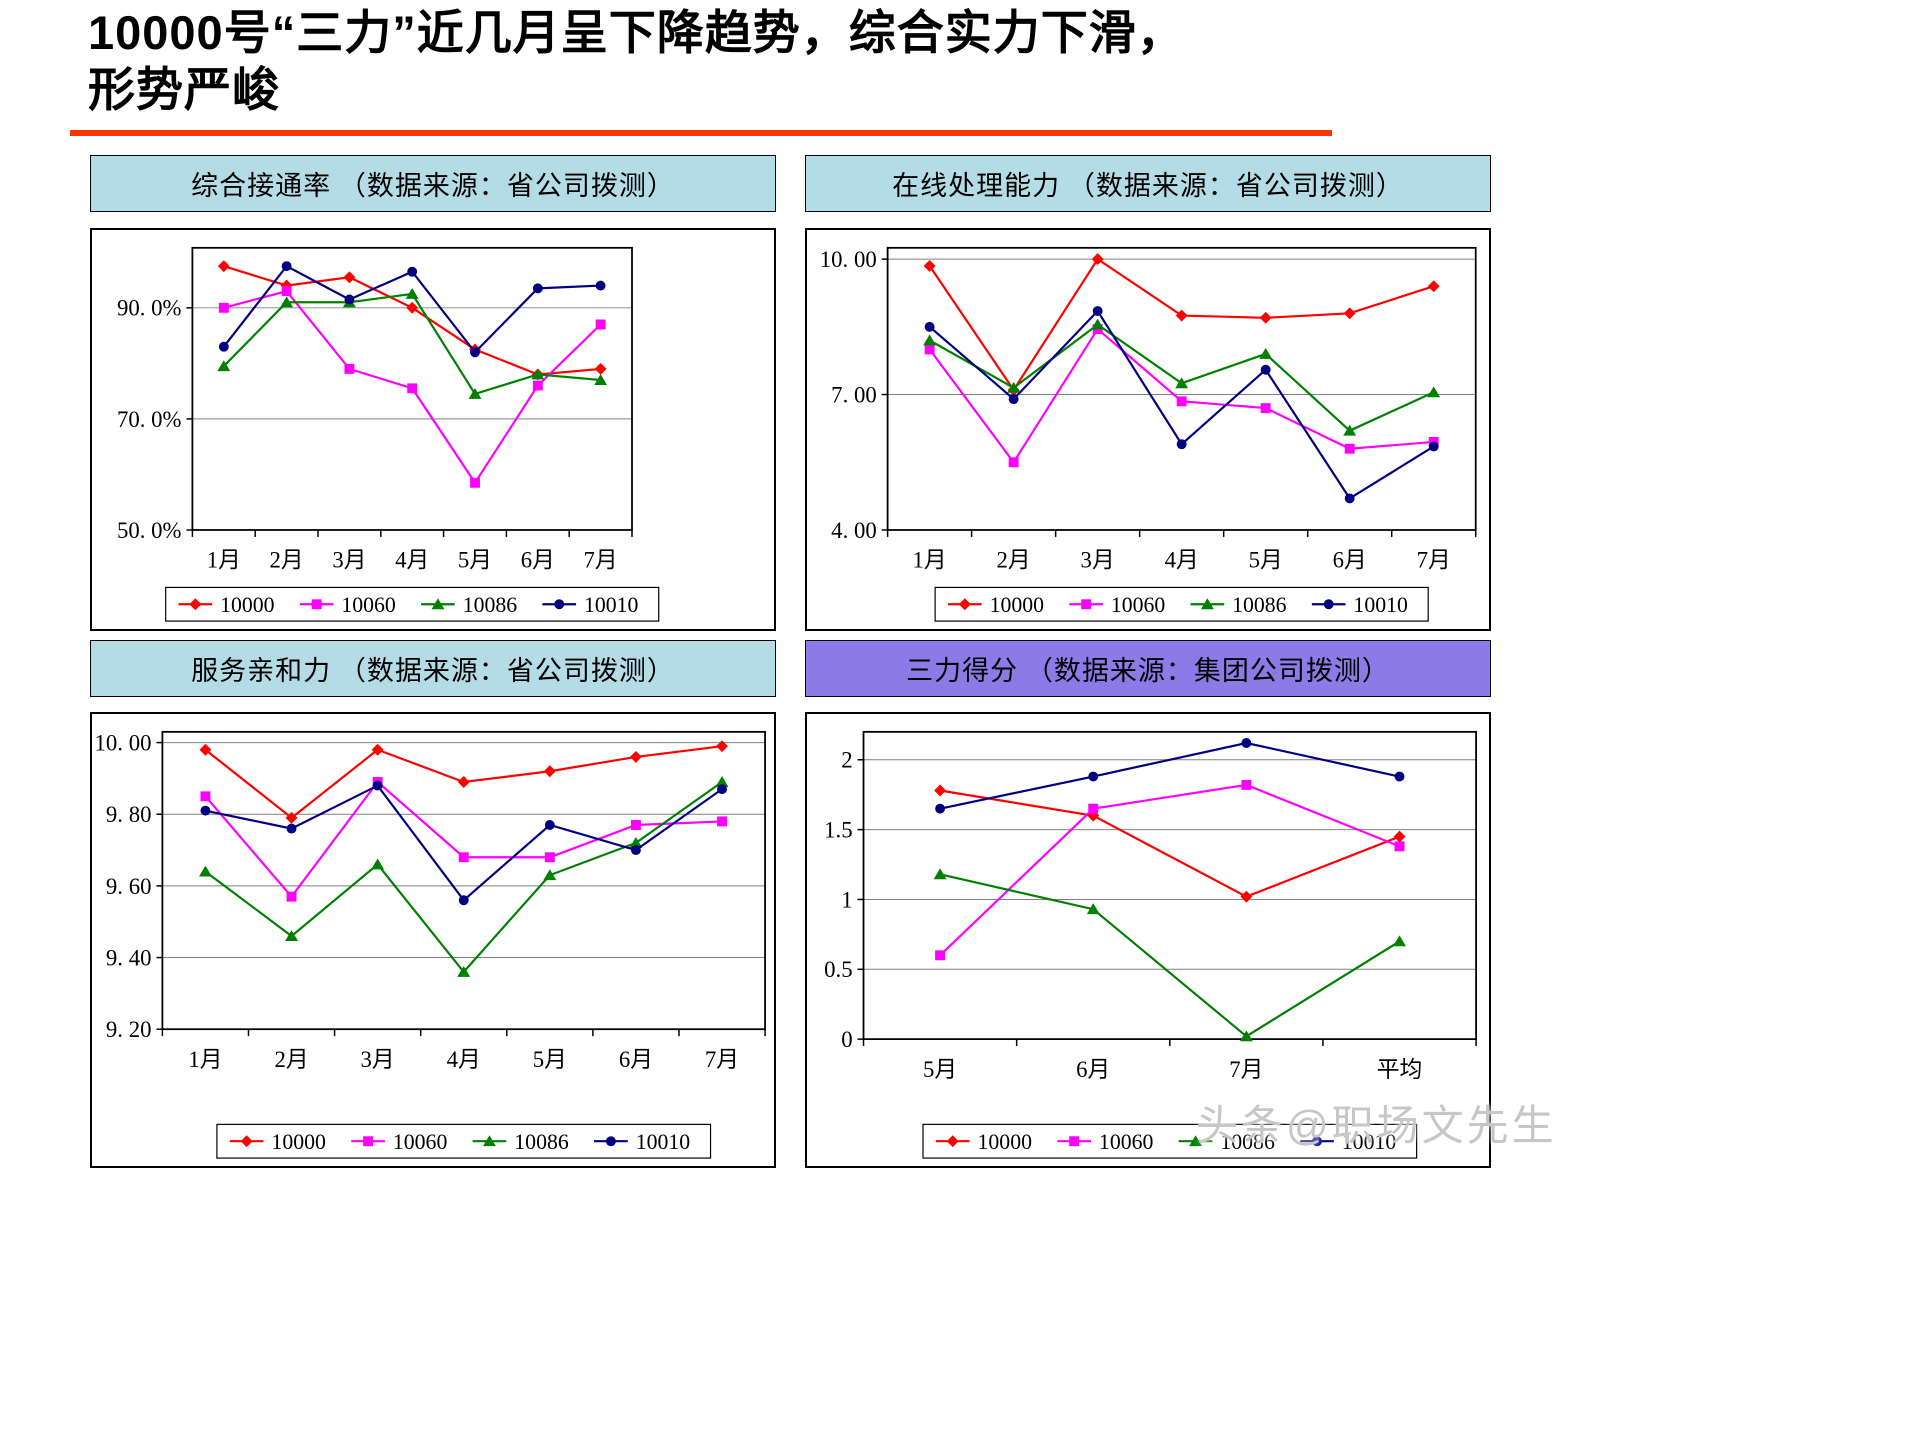 Image resolution: width=1920 pixels, height=1440 pixels. What do you see at coordinates (184, 90) in the screenshot?
I see `slide-title-line2: 形势严峻` at bounding box center [184, 90].